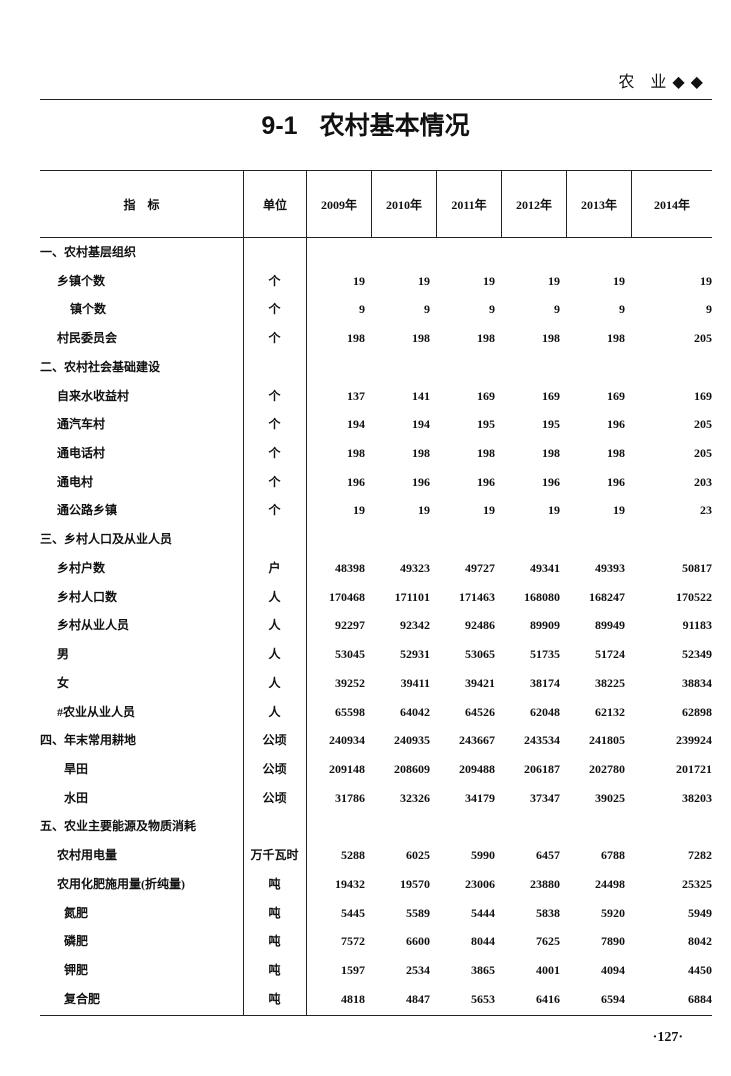  I want to click on cell-value: 49341, so click(545, 567).